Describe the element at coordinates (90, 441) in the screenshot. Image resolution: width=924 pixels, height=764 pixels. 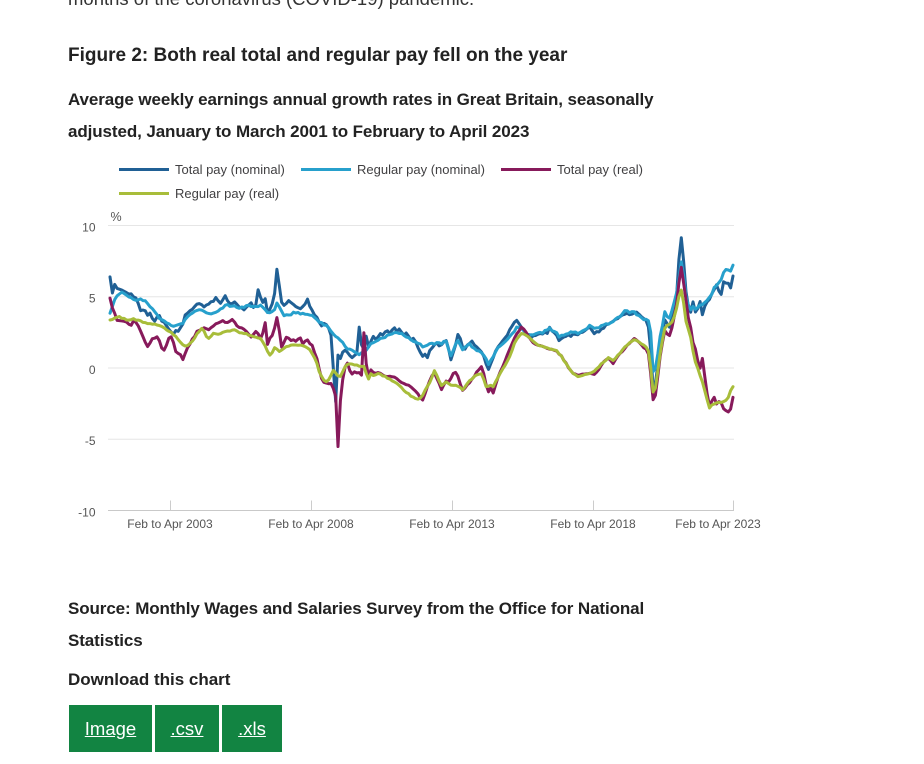
I see `svg-text: -5` at that location.